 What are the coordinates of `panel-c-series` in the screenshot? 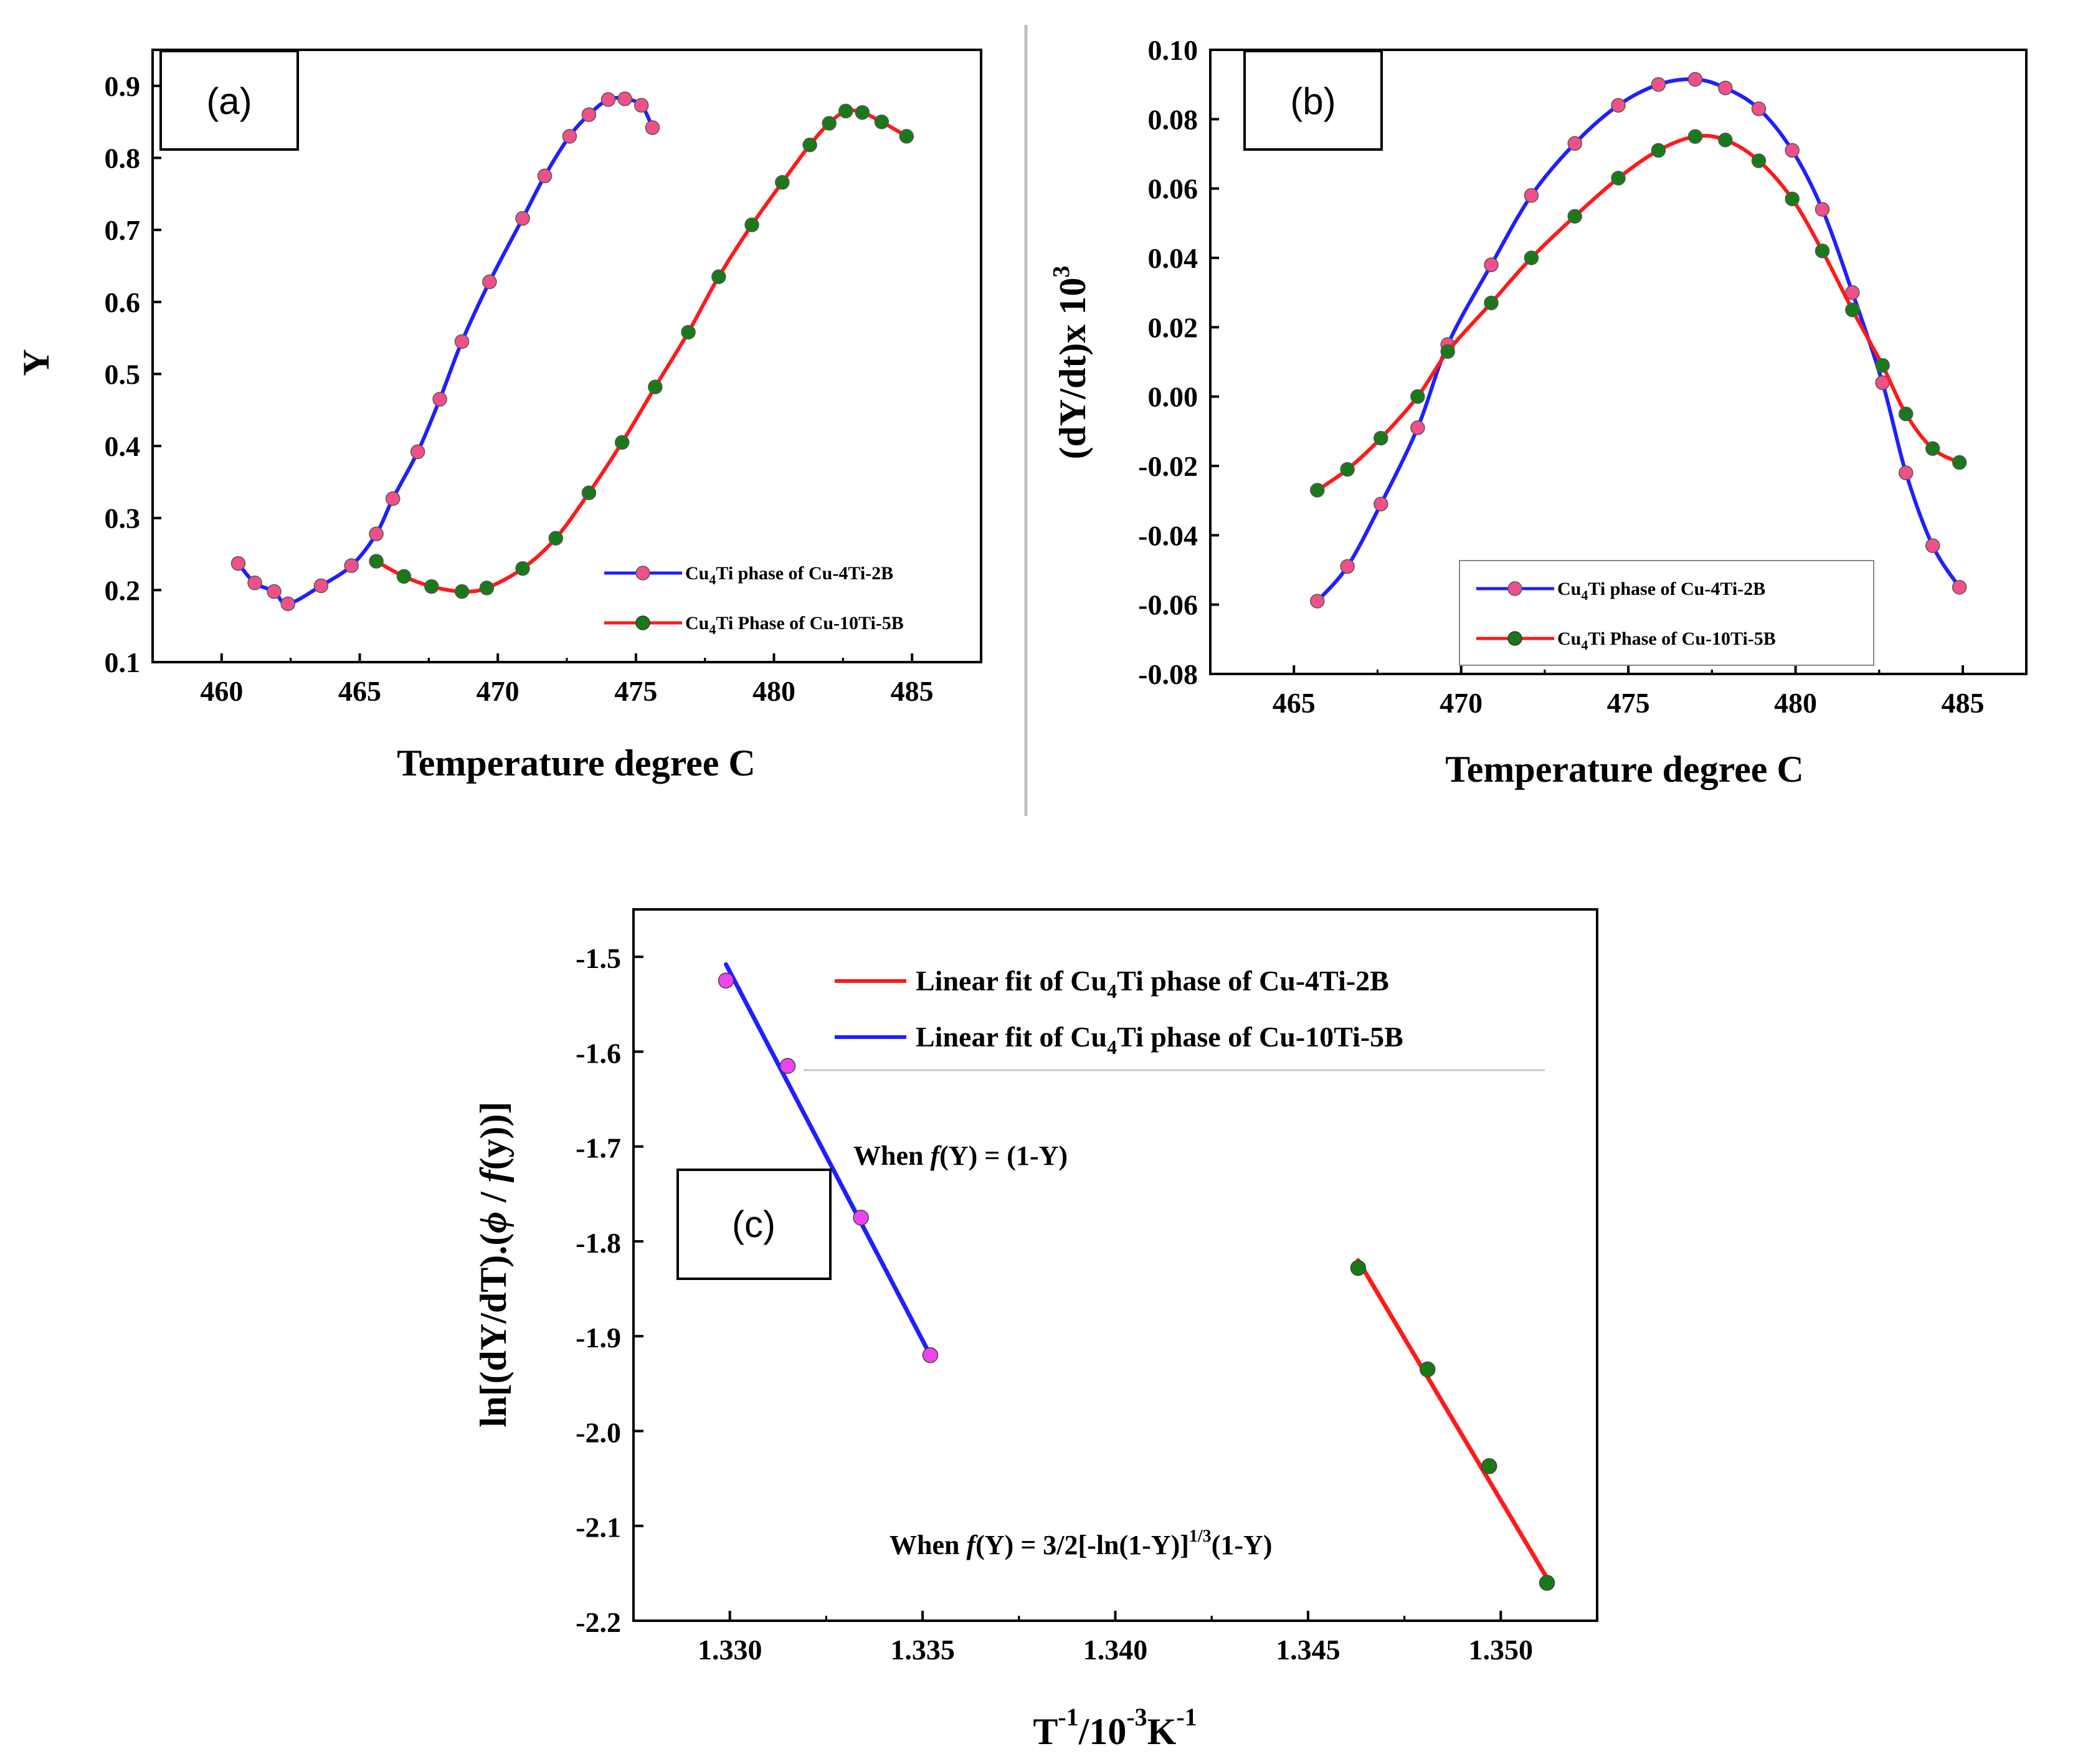 It's located at (1137, 1276).